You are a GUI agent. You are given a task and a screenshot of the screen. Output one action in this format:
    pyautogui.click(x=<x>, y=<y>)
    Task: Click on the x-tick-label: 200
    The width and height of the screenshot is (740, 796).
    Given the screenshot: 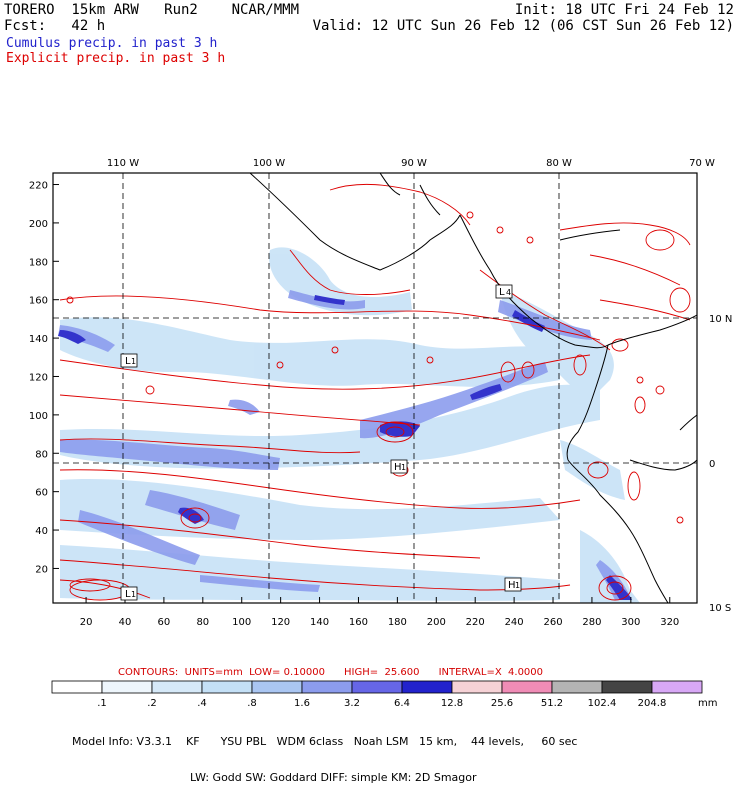 What is the action you would take?
    pyautogui.click(x=436, y=622)
    